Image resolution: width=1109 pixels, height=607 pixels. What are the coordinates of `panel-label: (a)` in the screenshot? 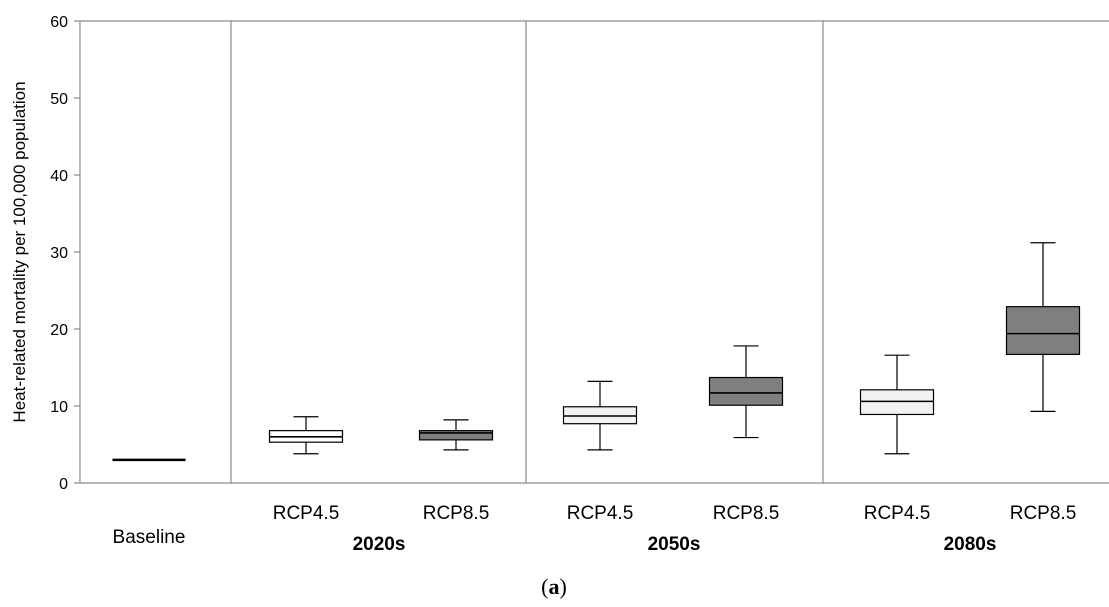 It's located at (554, 586).